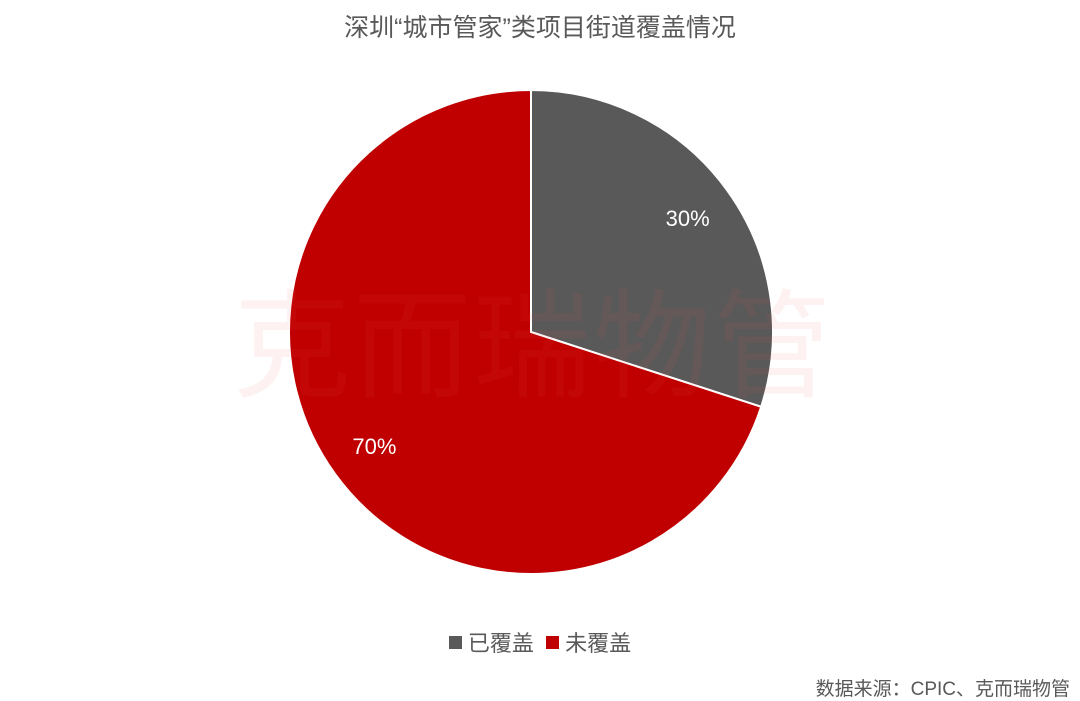 Image resolution: width=1080 pixels, height=701 pixels. What do you see at coordinates (374, 446) in the screenshot?
I see `data-label-uncovered: 70%` at bounding box center [374, 446].